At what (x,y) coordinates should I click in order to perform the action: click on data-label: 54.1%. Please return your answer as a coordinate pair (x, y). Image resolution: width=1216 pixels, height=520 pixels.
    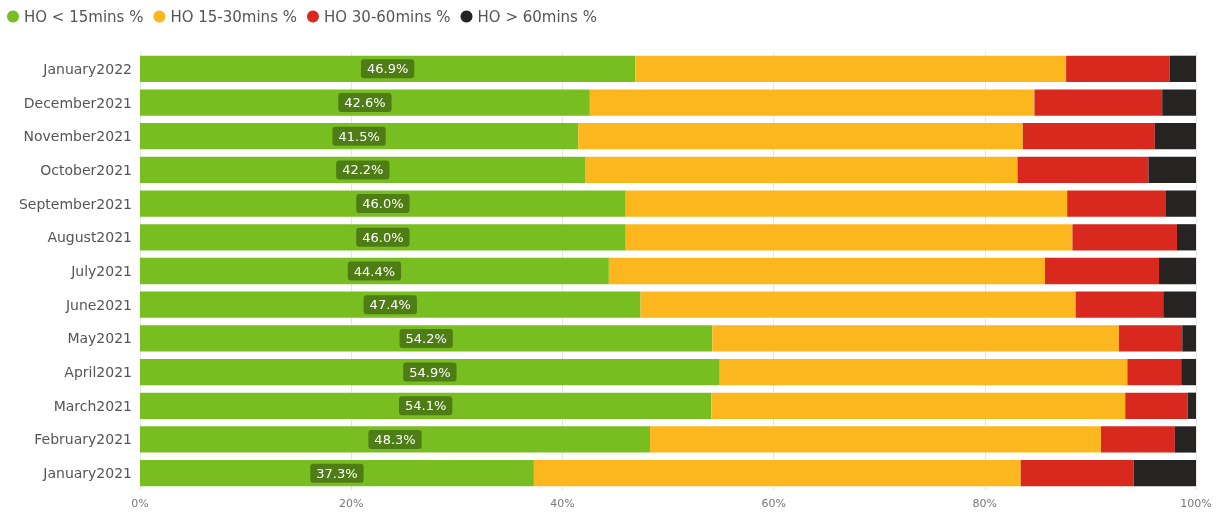
    Looking at the image, I should click on (425, 406).